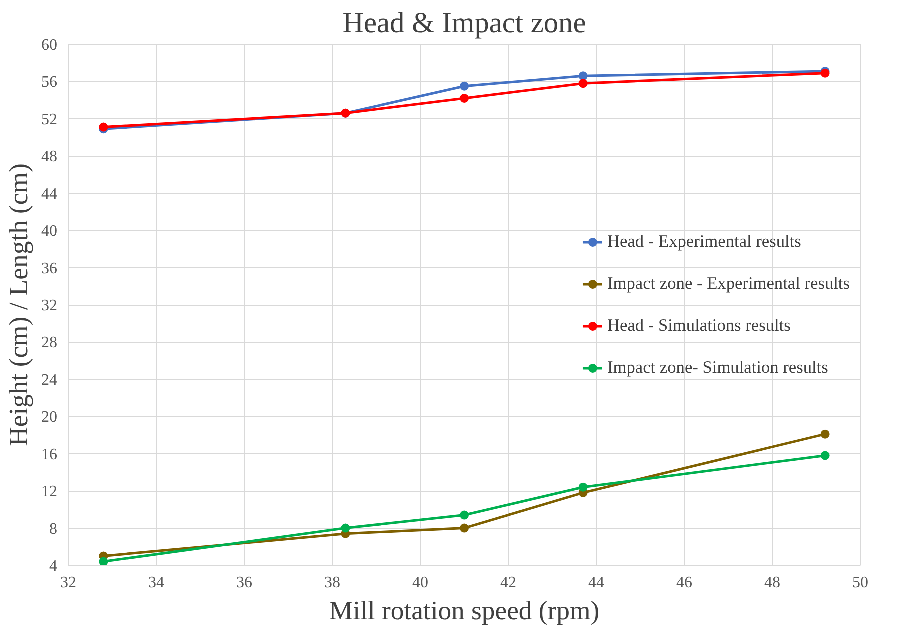 This screenshot has width=904, height=633. What do you see at coordinates (772, 583) in the screenshot?
I see `x-tick-label: 48` at bounding box center [772, 583].